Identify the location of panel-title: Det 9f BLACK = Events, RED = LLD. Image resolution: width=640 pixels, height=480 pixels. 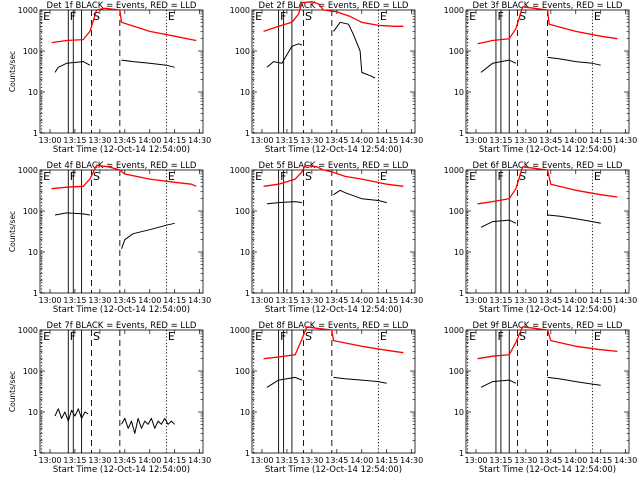
(548, 326).